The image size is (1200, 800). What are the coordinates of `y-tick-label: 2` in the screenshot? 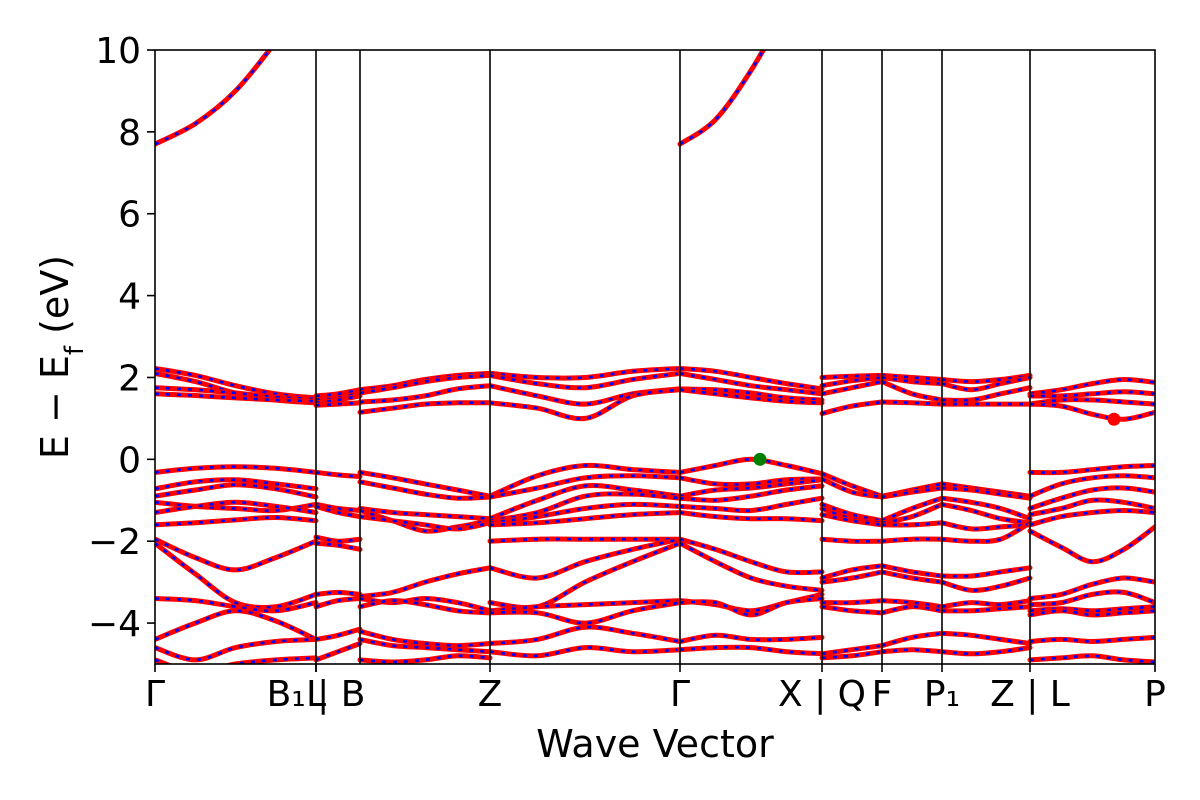 It's located at (129, 378).